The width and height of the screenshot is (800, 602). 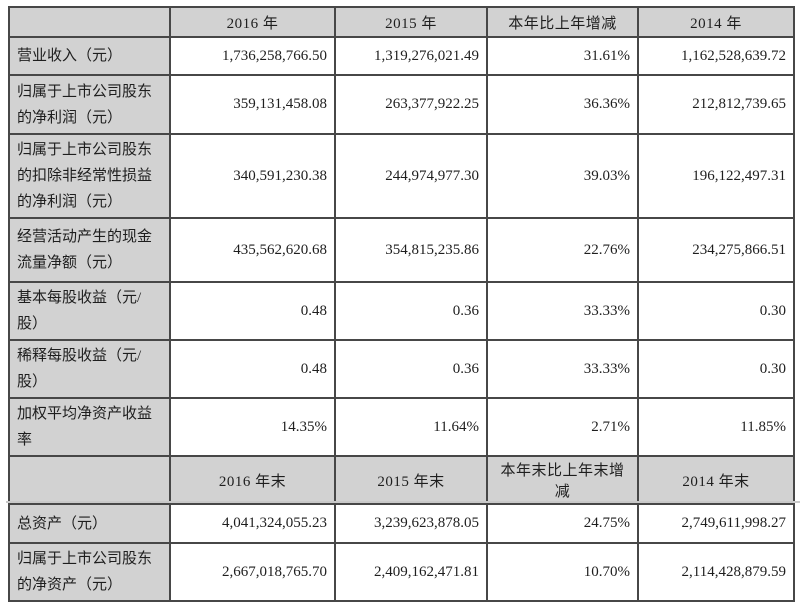 What do you see at coordinates (562, 480) in the screenshot?
I see `column-header-yoy-end-change: 本年末比上年末增减` at bounding box center [562, 480].